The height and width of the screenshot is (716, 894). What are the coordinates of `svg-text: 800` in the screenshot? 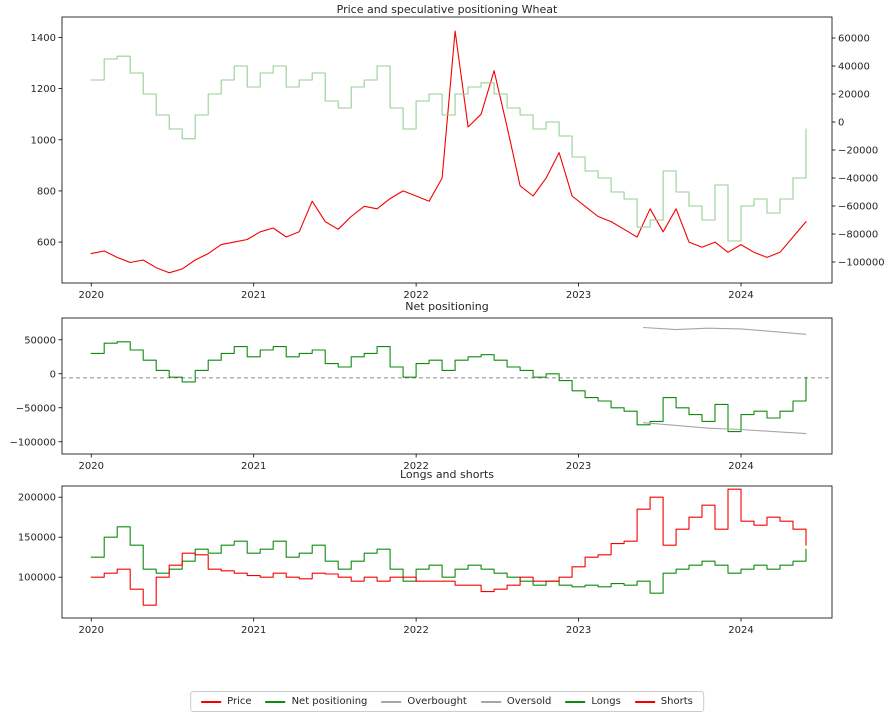 It's located at (46, 191).